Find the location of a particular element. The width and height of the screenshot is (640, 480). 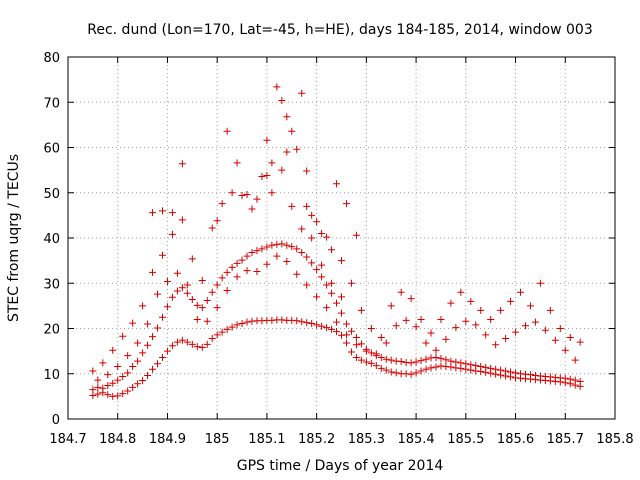

x-tick-label: 184.7 is located at coordinates (67, 439).